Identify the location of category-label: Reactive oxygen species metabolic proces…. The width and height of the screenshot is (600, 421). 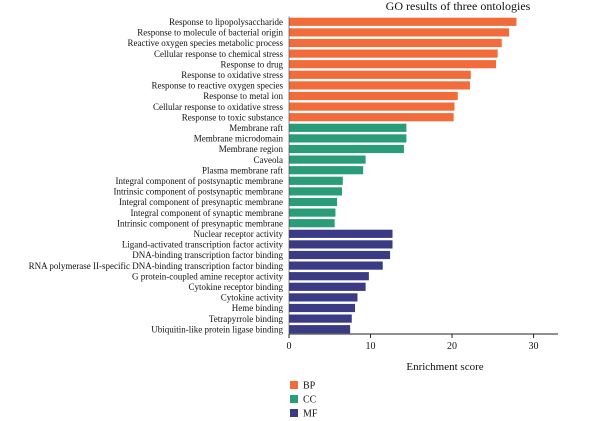
(206, 43).